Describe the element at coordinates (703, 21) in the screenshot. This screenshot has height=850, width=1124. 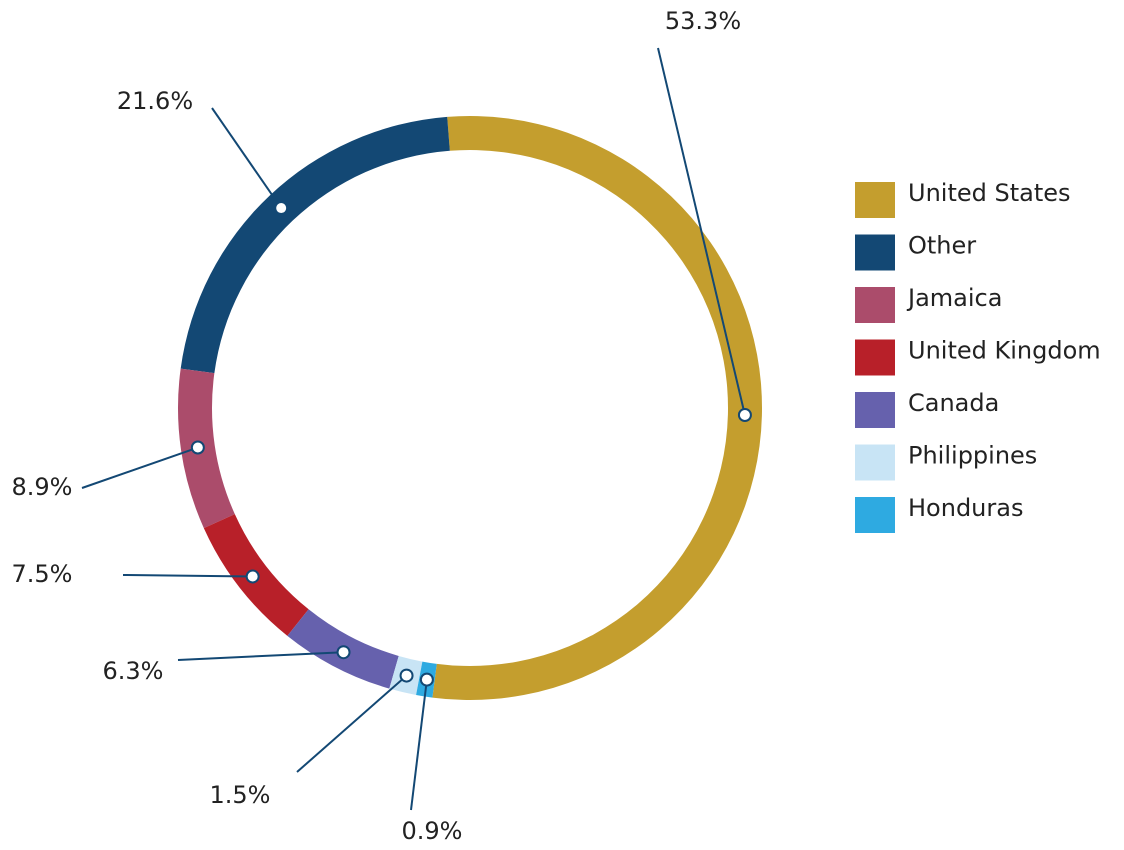
I see `data-label: 53.3%` at that location.